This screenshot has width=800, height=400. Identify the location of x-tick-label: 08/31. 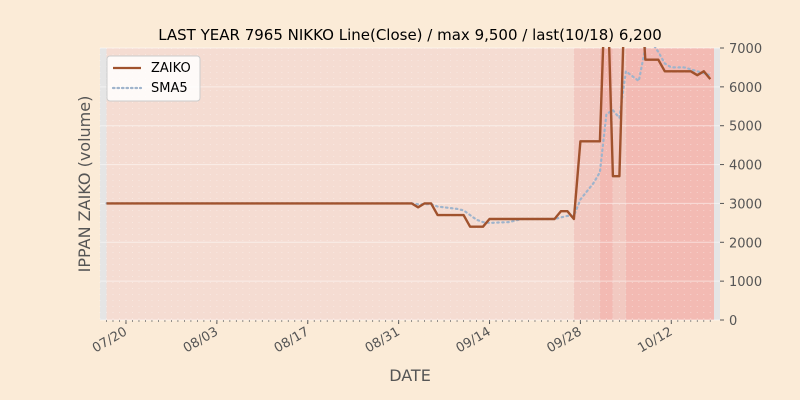
(383, 340).